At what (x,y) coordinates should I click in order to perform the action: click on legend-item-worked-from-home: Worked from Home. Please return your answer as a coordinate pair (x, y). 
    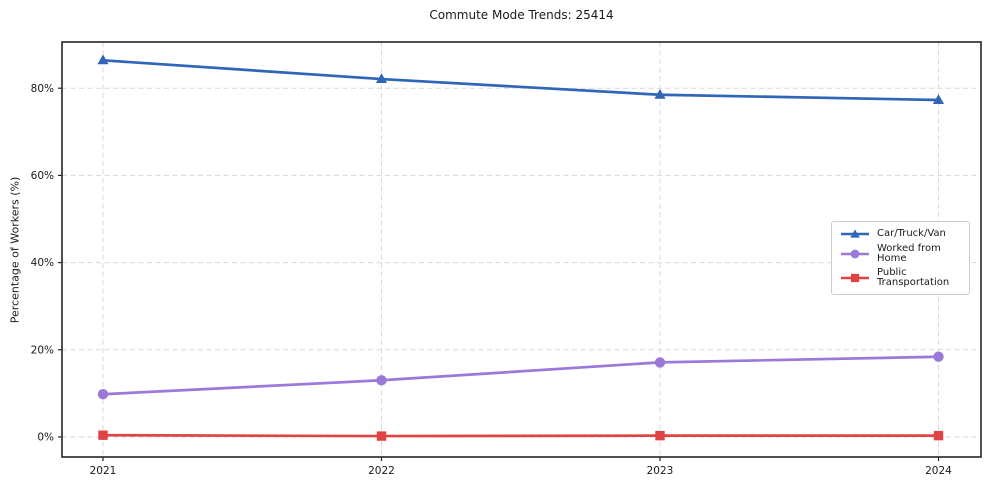
    Looking at the image, I should click on (900, 254).